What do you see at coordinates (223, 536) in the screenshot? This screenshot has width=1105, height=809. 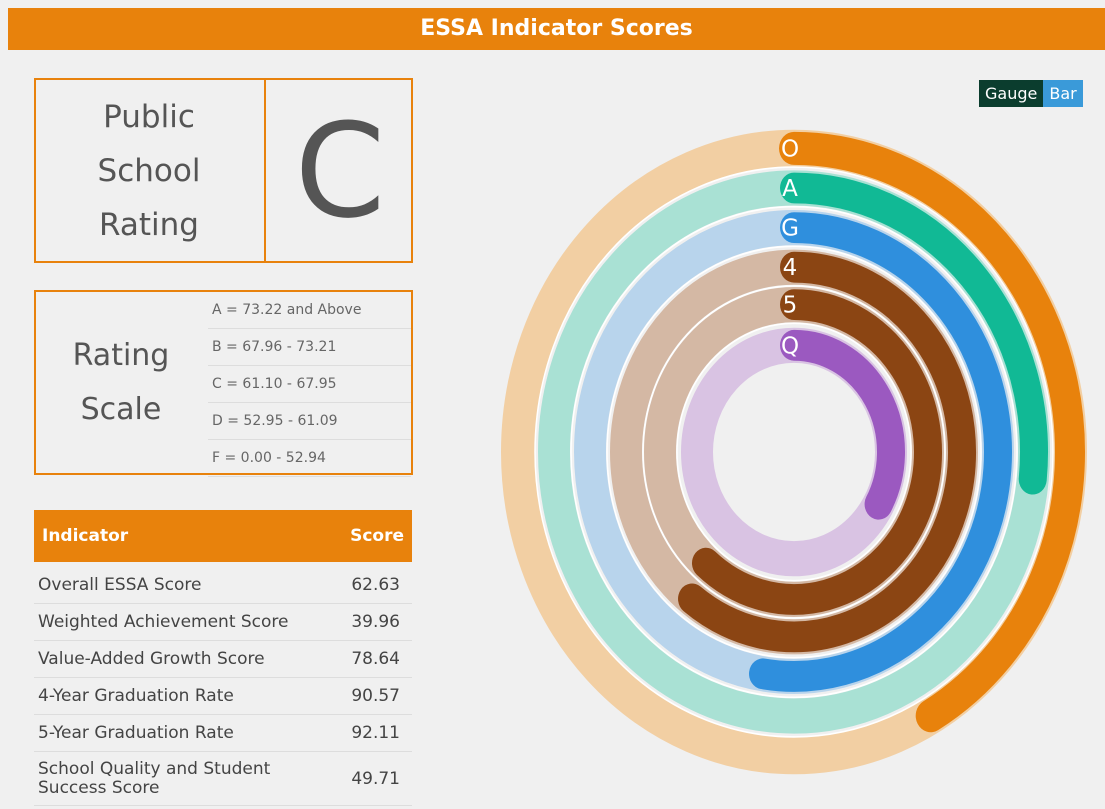 I see `table-header: Indicator Score` at bounding box center [223, 536].